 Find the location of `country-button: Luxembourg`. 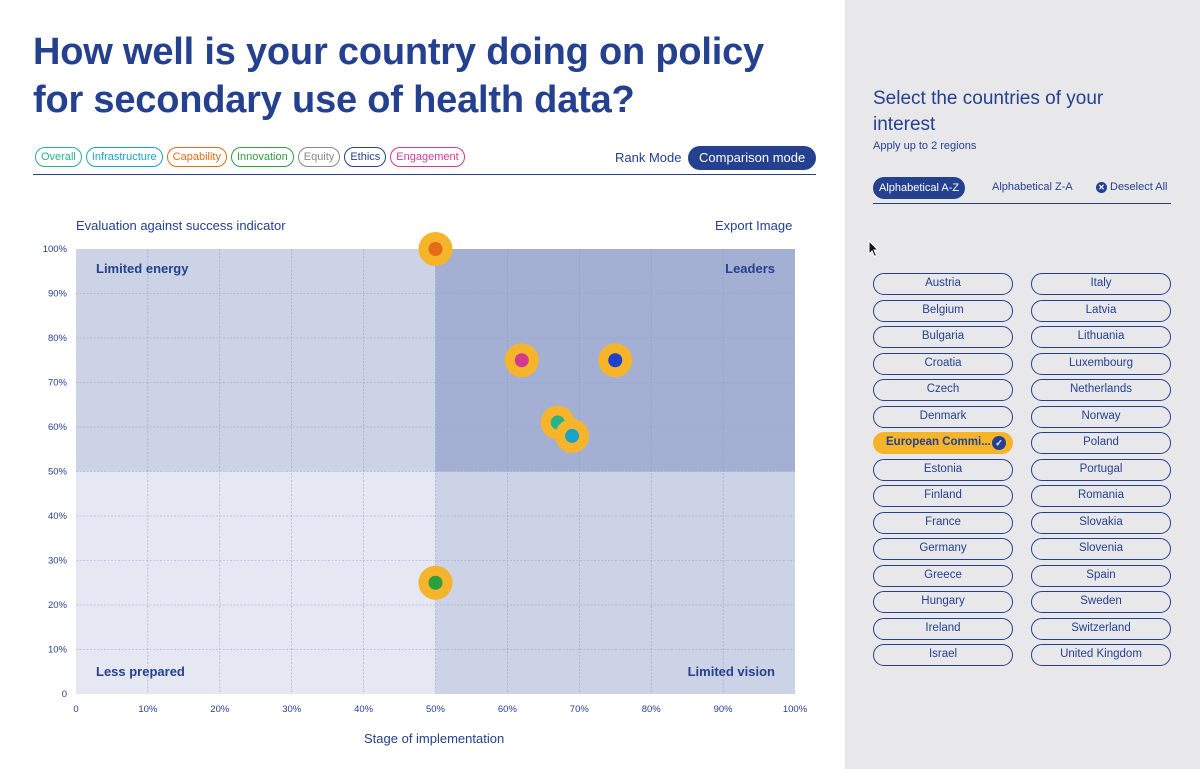

country-button: Luxembourg is located at coordinates (1101, 363).